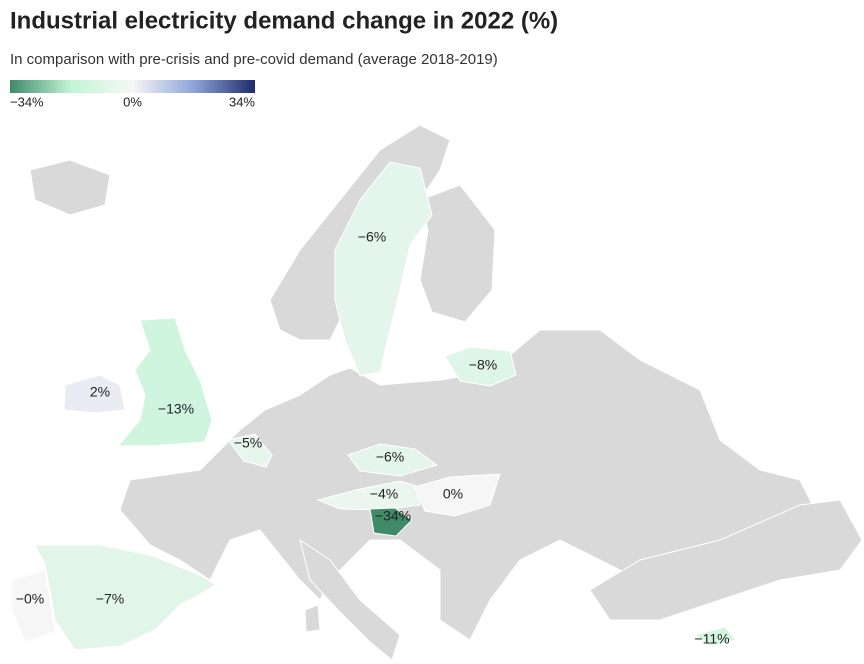 This screenshot has width=864, height=664. What do you see at coordinates (242, 101) in the screenshot?
I see `legend-label: 34%` at bounding box center [242, 101].